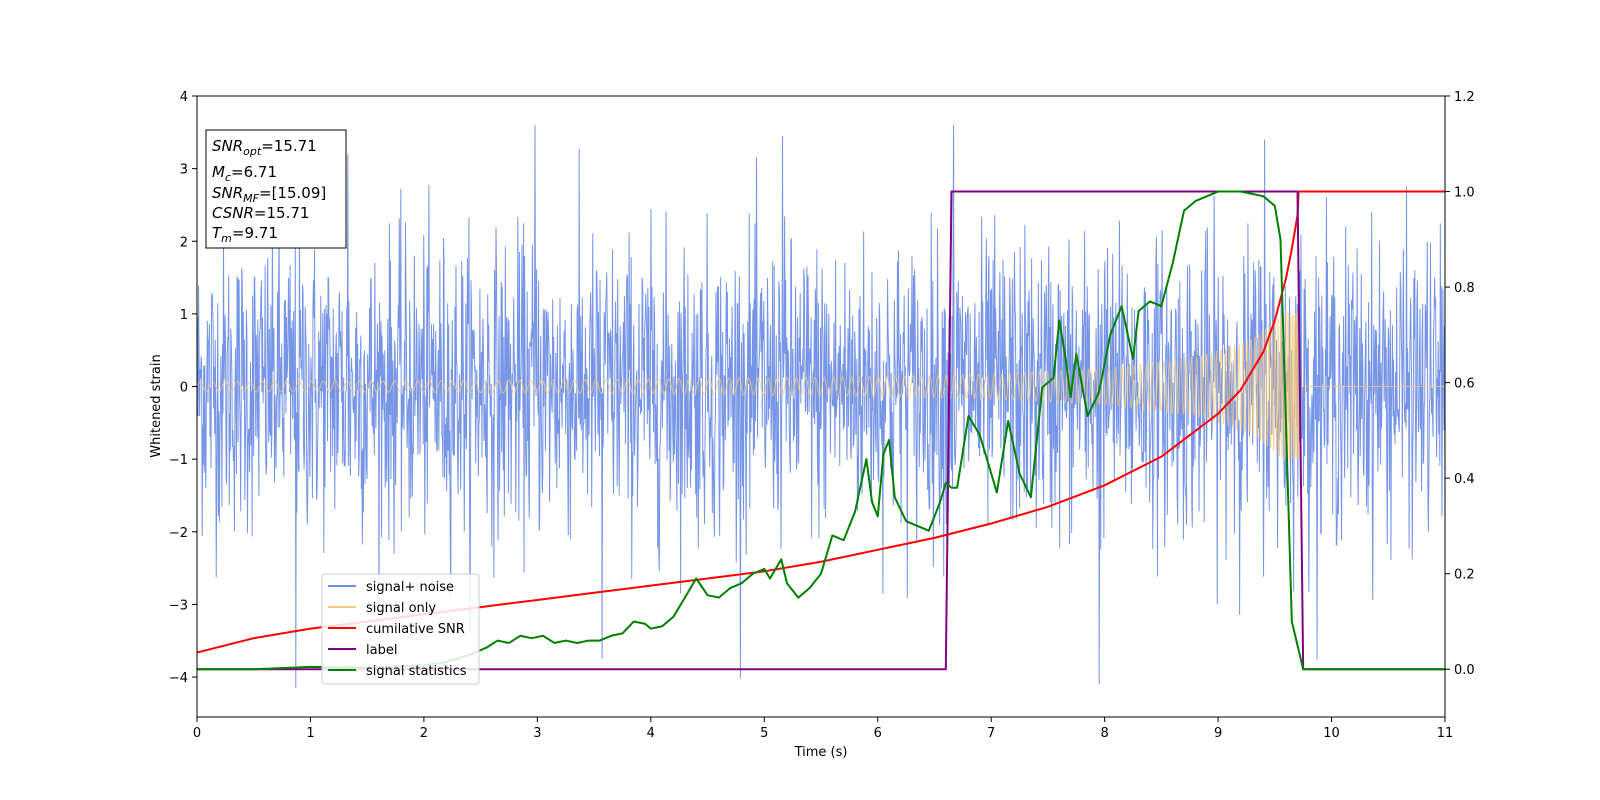 The height and width of the screenshot is (800, 1600). What do you see at coordinates (415, 629) in the screenshot?
I see `legend-label-cumulative-snr: cumilative SNR` at bounding box center [415, 629].